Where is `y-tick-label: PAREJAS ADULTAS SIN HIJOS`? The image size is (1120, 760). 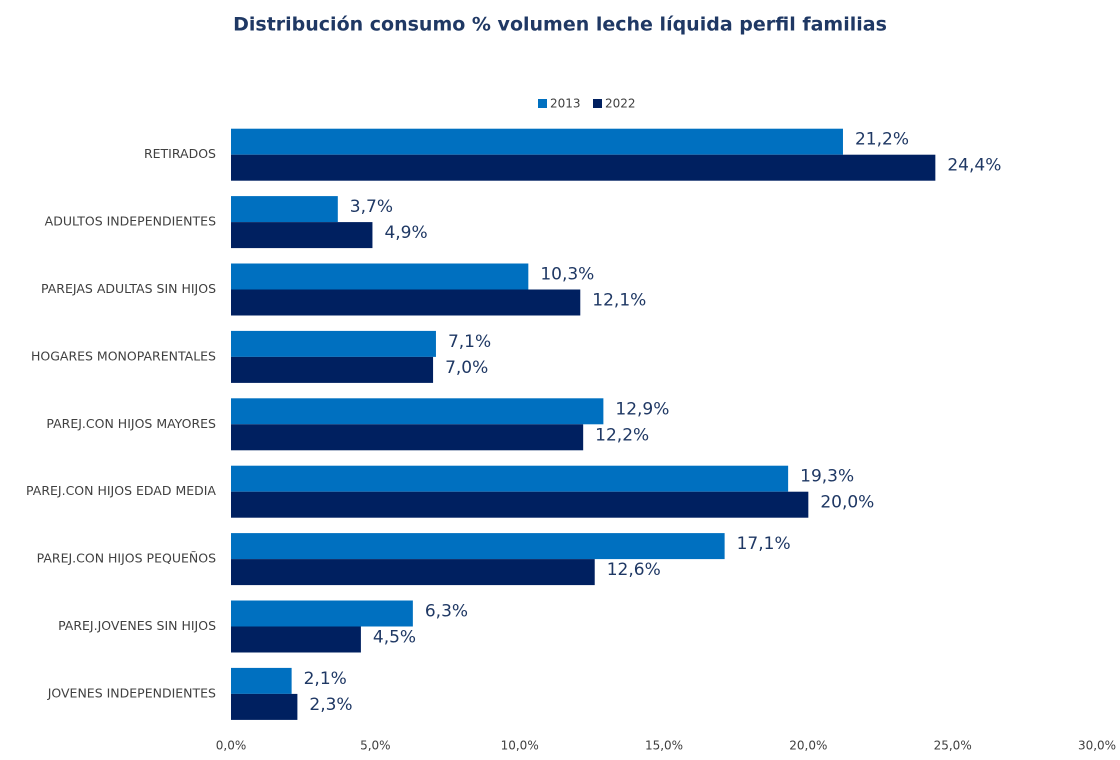
y-tick-label: PAREJAS ADULTAS SIN HIJOS is located at coordinates (128, 288).